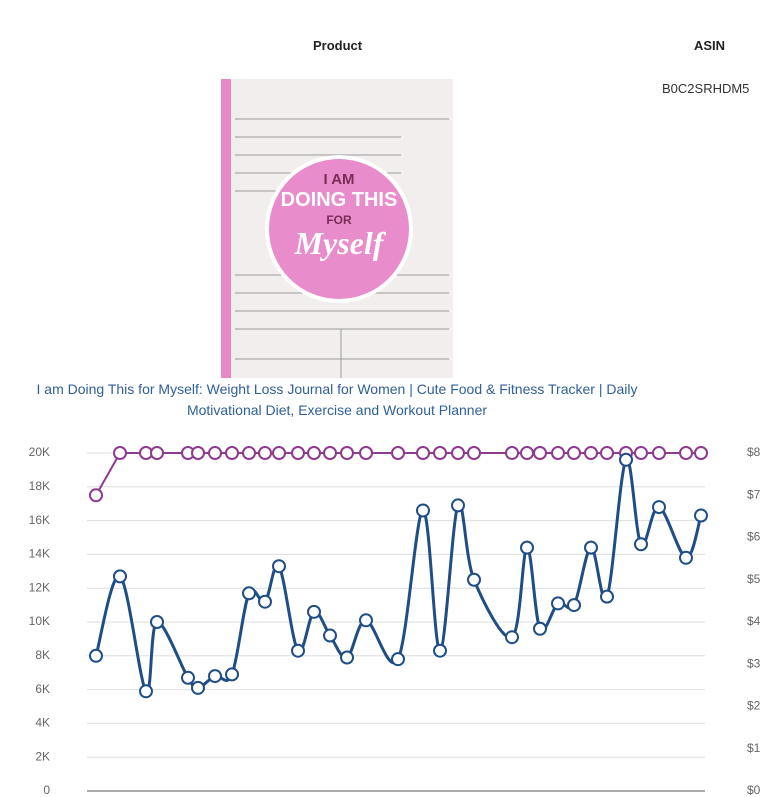  What do you see at coordinates (754, 706) in the screenshot?
I see `y2-tick-label: $2` at bounding box center [754, 706].